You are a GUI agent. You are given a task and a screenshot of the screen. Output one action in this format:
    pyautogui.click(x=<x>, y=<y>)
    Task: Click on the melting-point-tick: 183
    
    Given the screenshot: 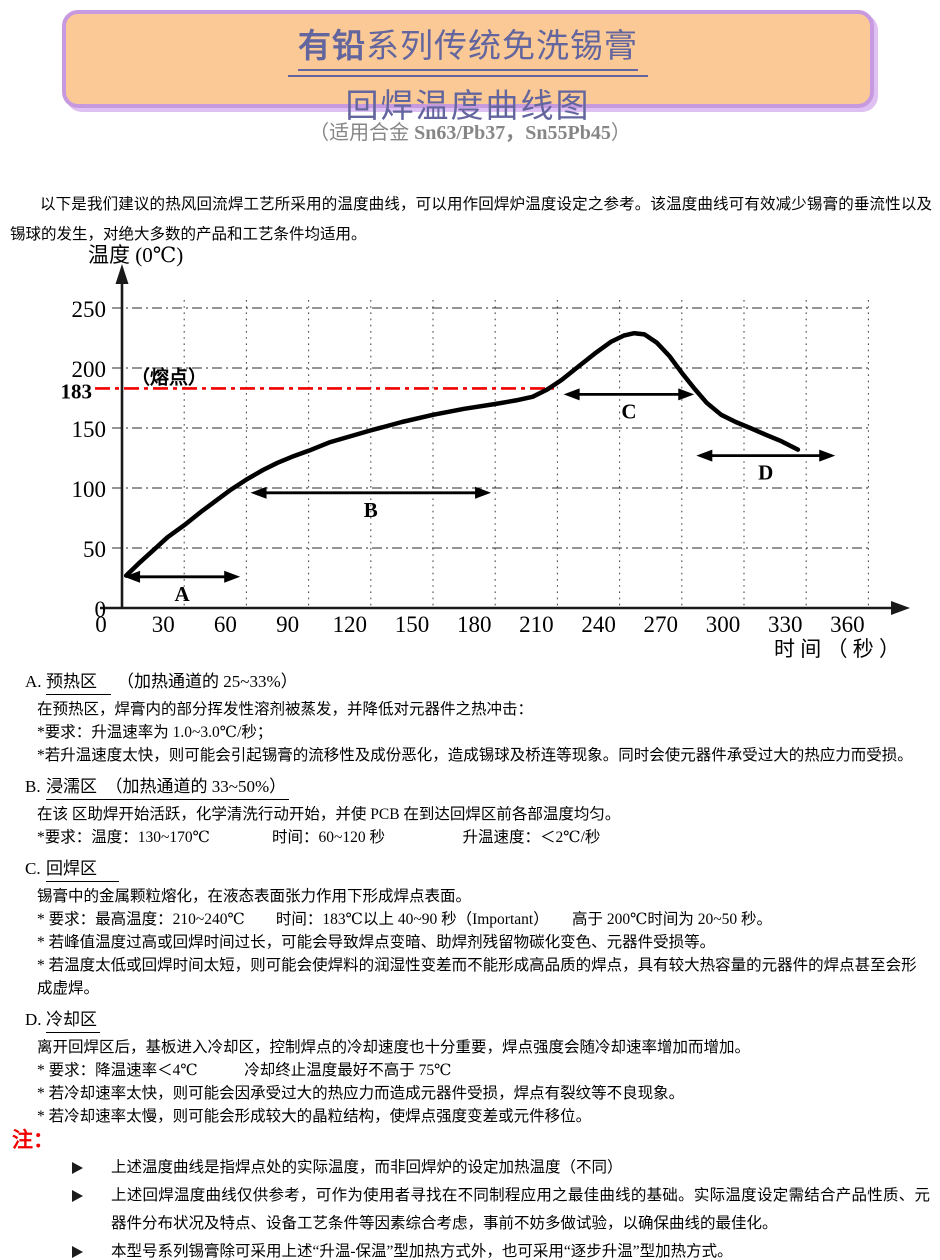 What is the action you would take?
    pyautogui.click(x=77, y=391)
    